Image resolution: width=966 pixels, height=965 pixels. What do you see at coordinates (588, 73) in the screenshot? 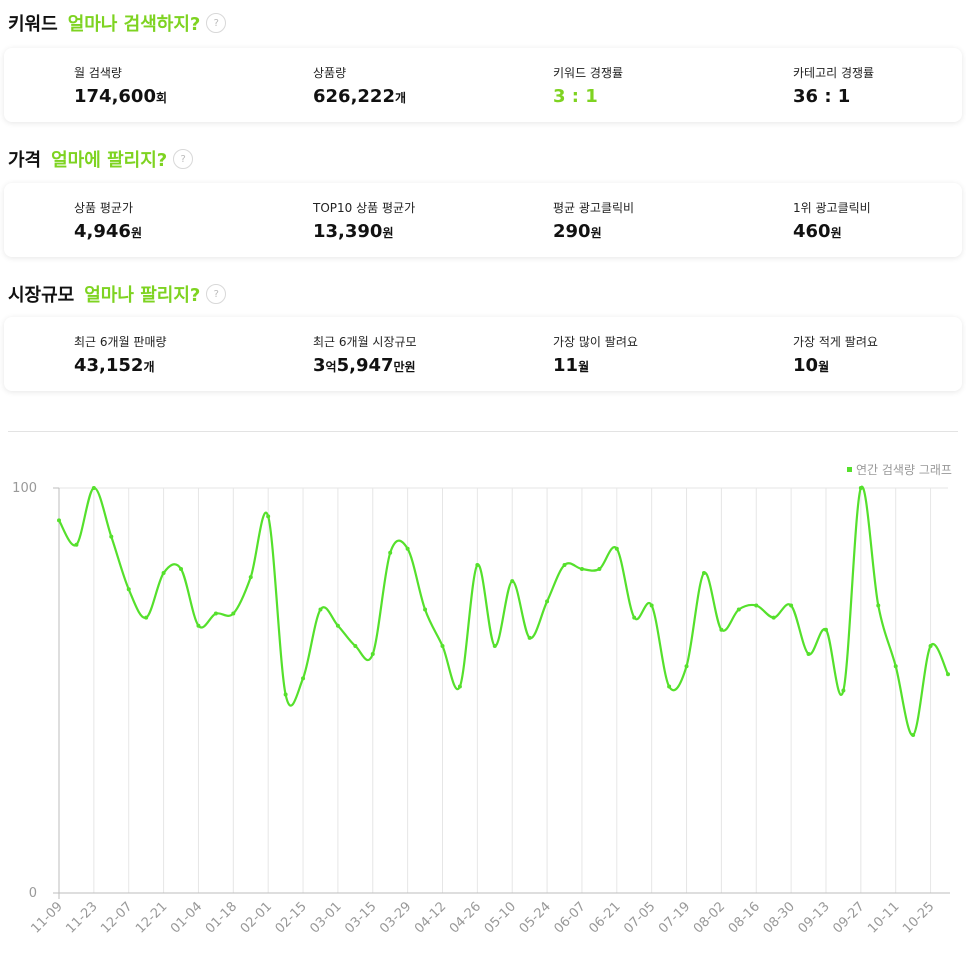
I see `stat-label: 키워드 경쟁률` at bounding box center [588, 73].